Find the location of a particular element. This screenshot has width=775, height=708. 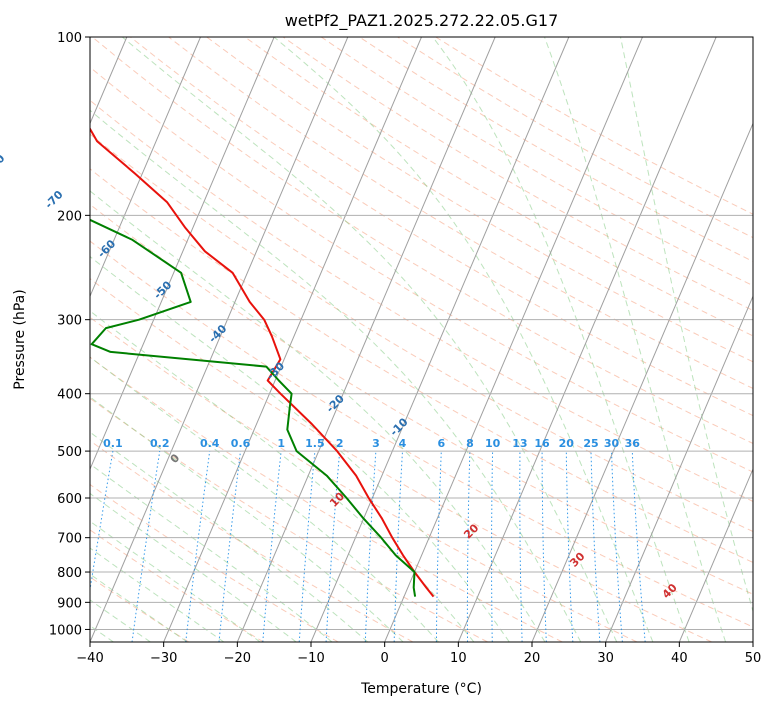

mixing-ratio-label: 30 is located at coordinates (612, 443).